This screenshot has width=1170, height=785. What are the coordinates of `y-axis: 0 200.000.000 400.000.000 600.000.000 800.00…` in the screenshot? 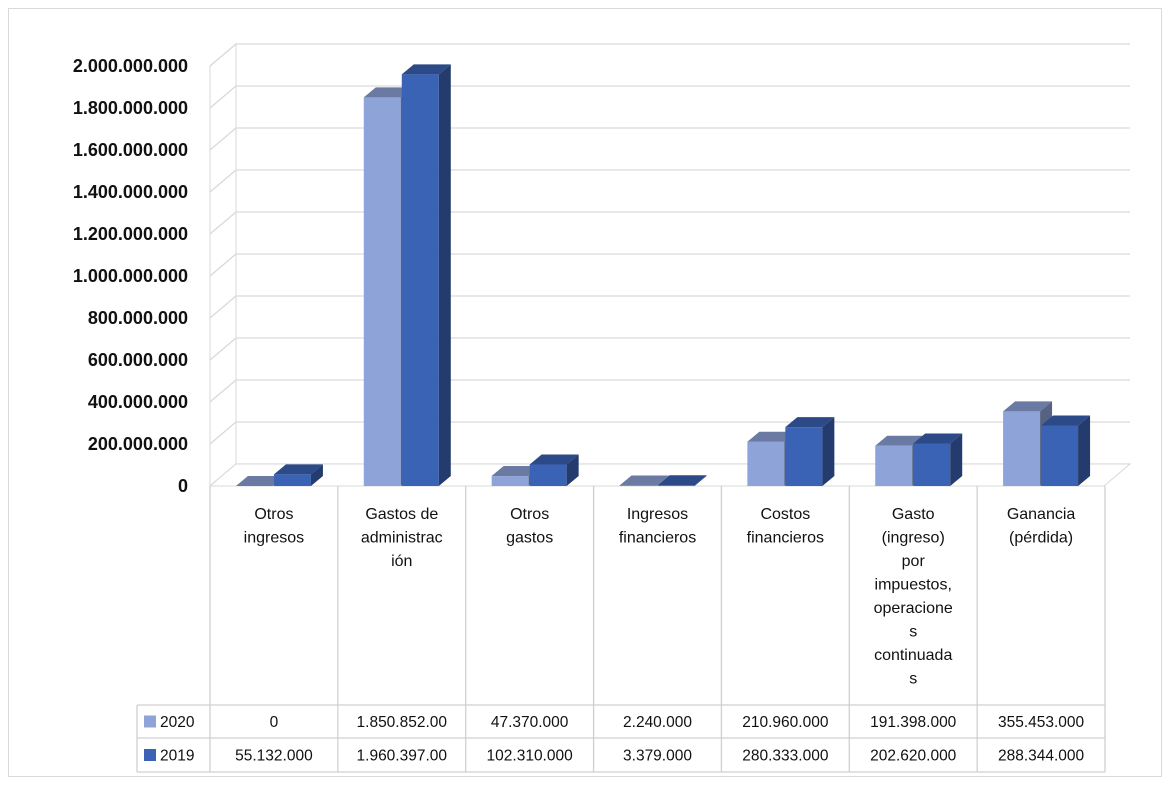 It's located at (130, 276).